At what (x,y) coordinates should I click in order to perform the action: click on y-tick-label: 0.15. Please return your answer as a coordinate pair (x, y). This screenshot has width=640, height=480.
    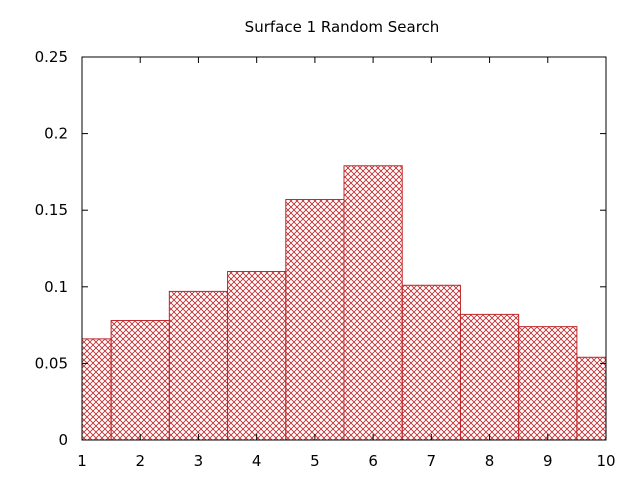
    Looking at the image, I should click on (51, 210).